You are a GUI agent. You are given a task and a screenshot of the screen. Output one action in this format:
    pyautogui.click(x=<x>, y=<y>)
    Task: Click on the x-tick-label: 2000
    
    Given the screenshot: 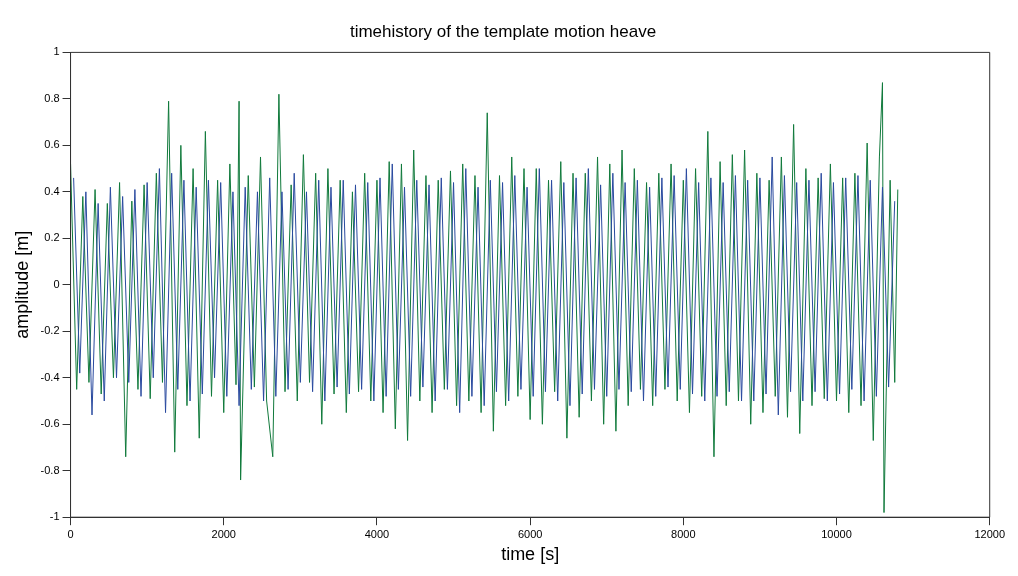 What is the action you would take?
    pyautogui.click(x=223, y=533)
    